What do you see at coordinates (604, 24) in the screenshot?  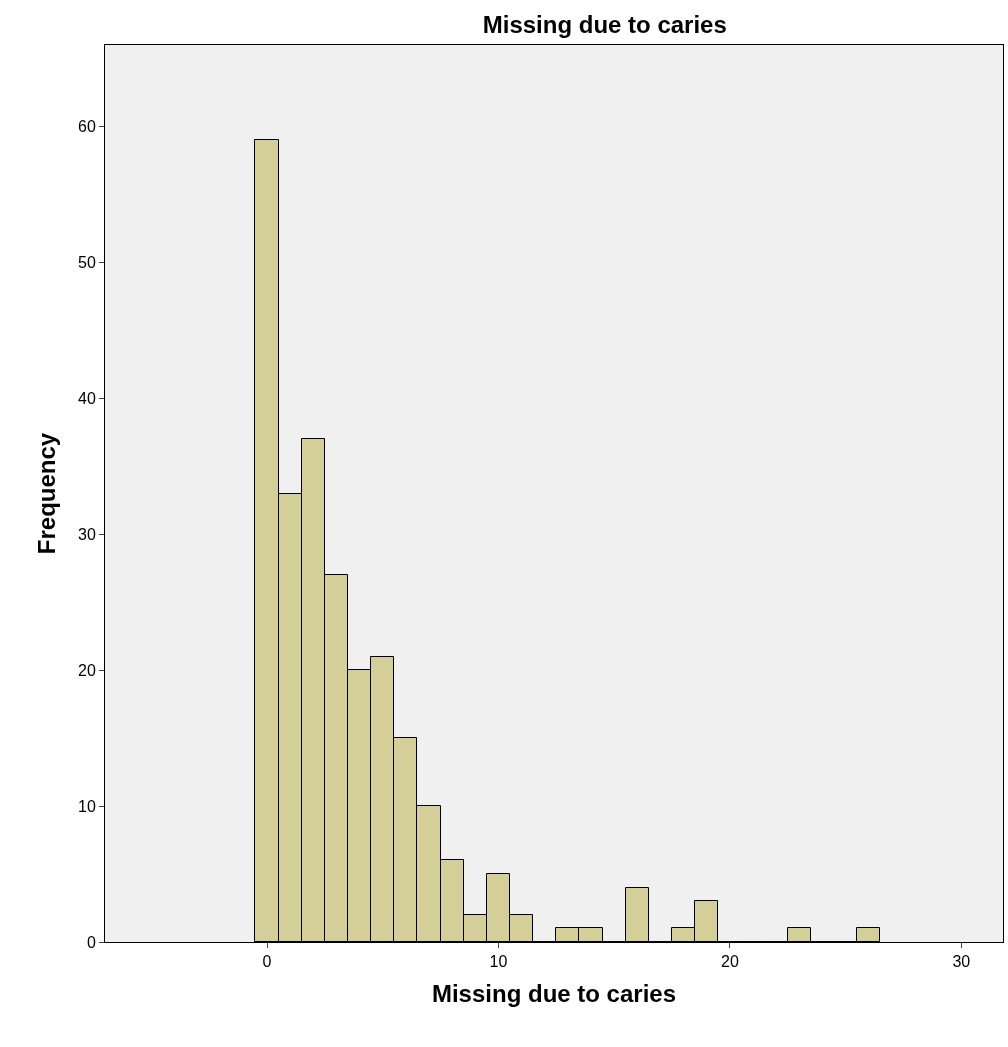 I see `chart-title: Missing due to caries` at bounding box center [604, 24].